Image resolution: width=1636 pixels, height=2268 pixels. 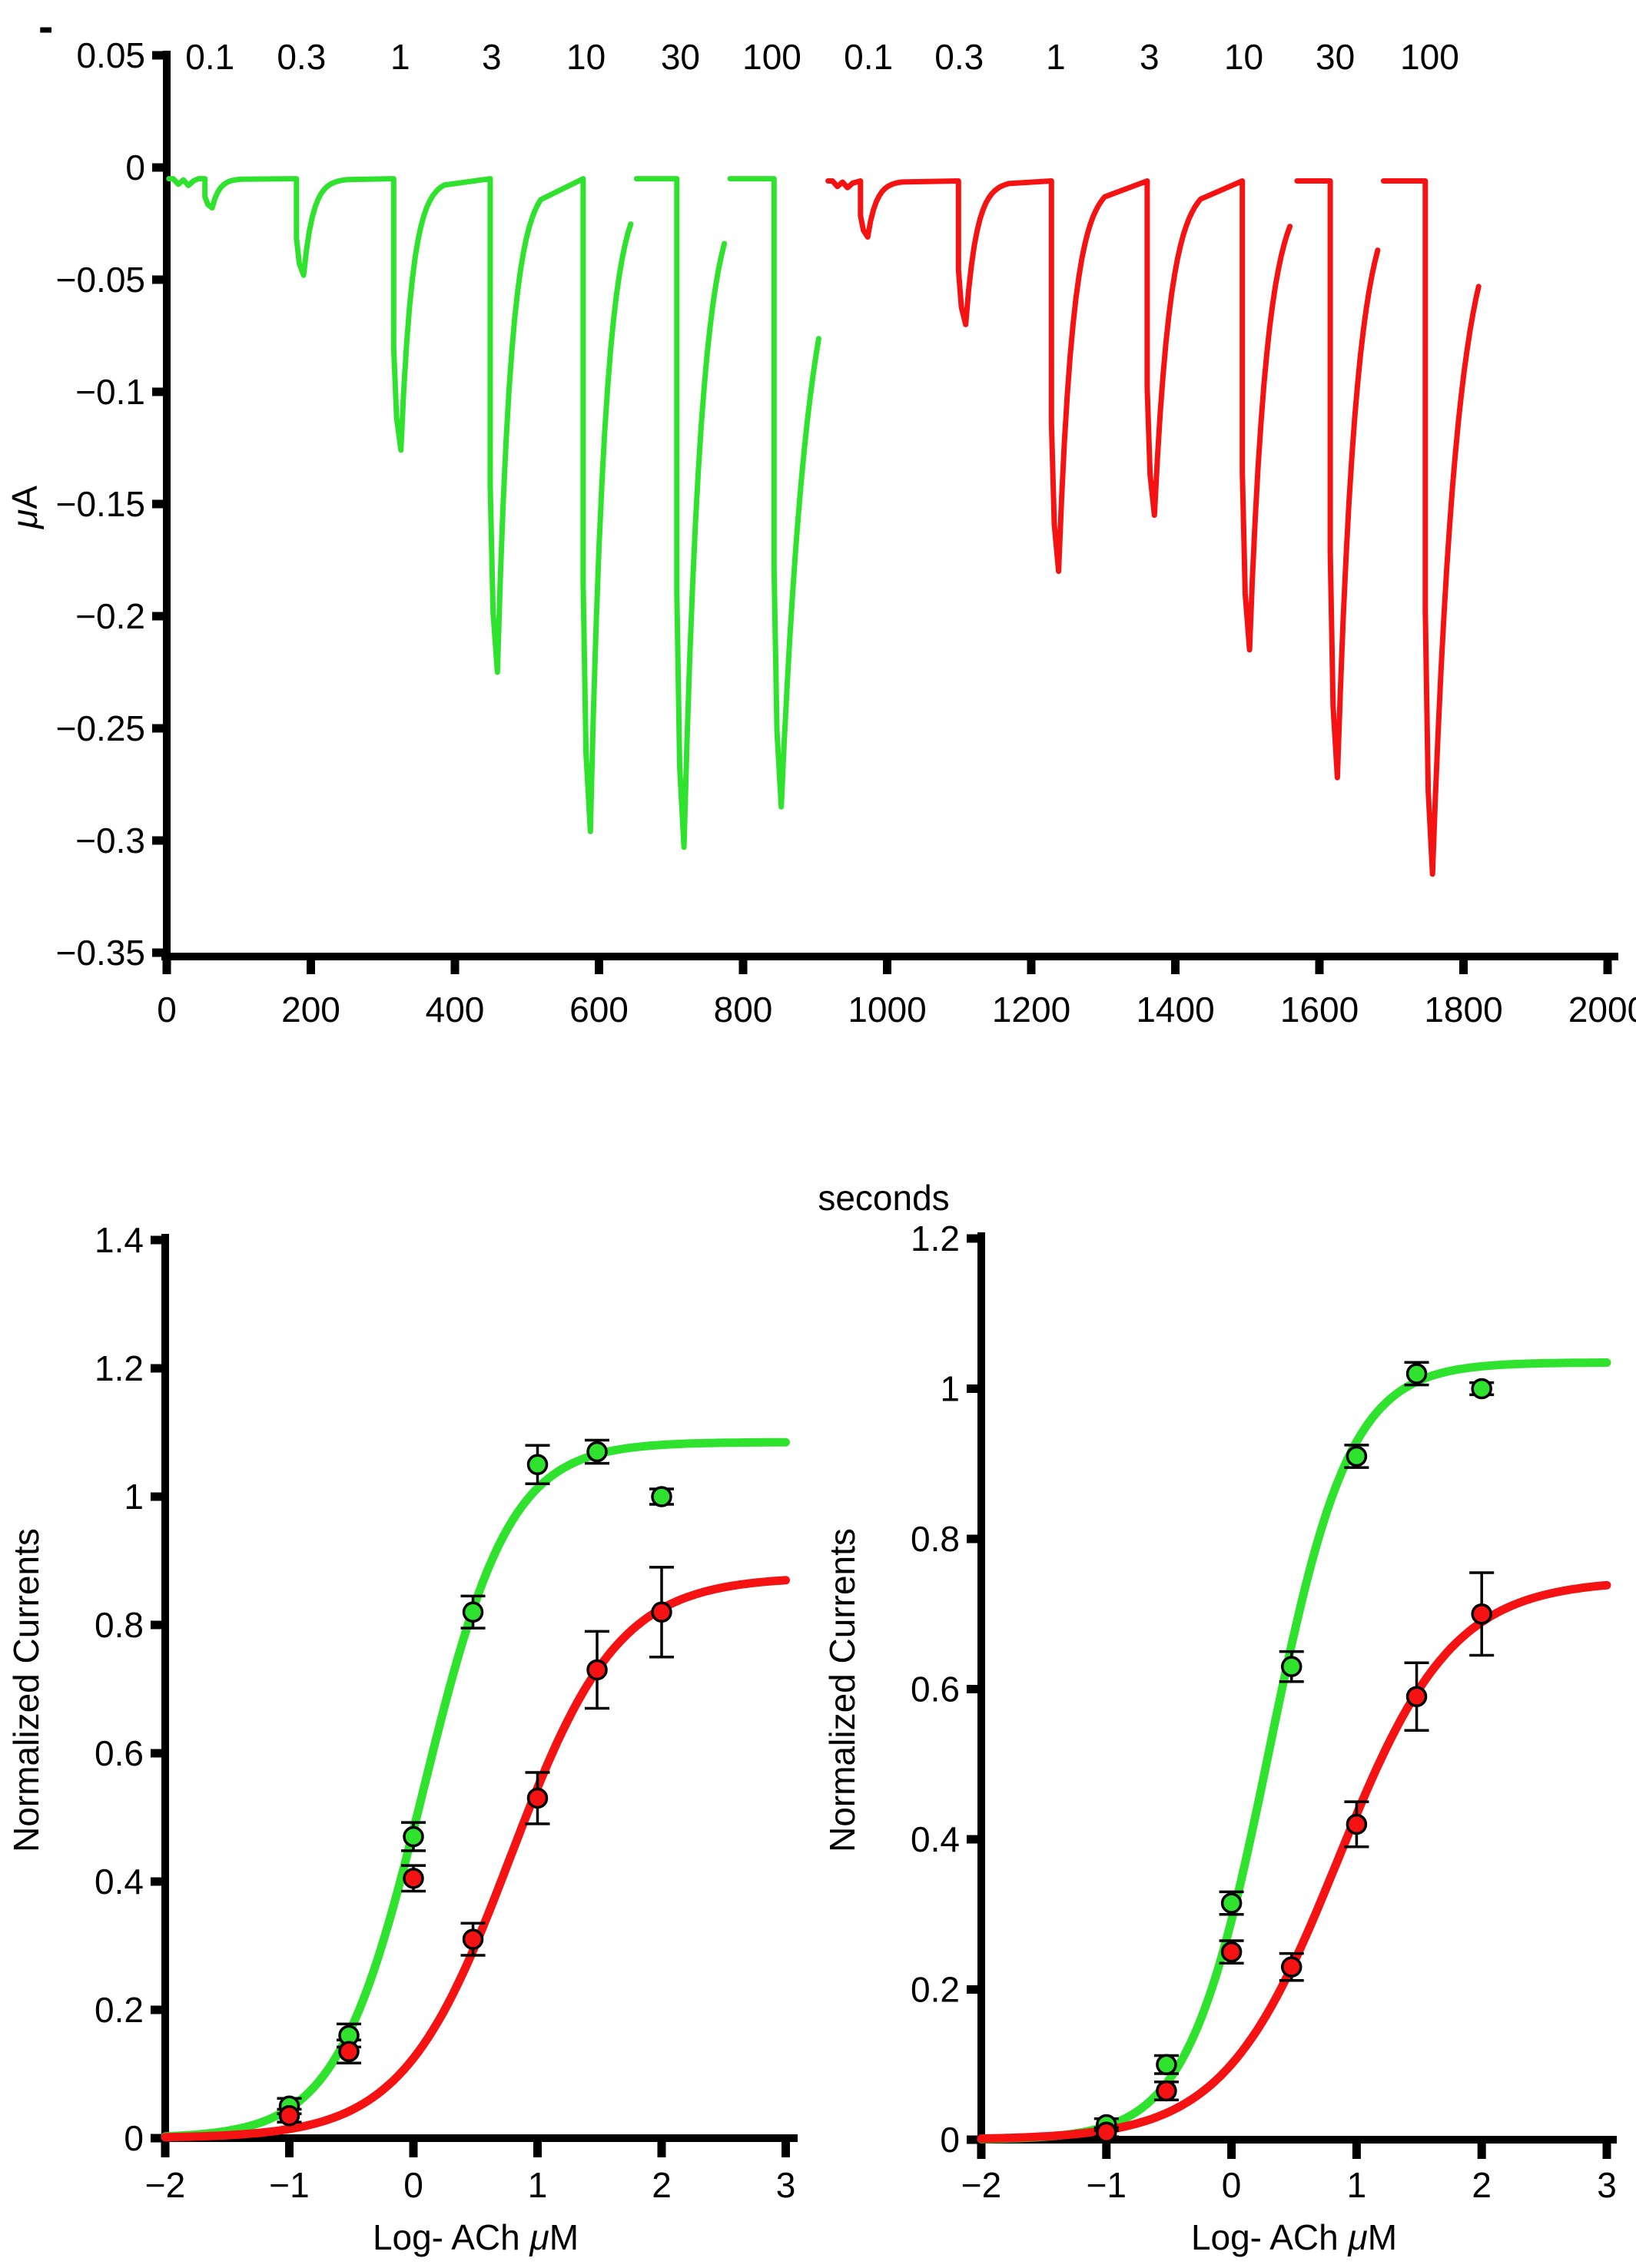 What do you see at coordinates (981, 1689) in the screenshot?
I see `y-axis-line` at bounding box center [981, 1689].